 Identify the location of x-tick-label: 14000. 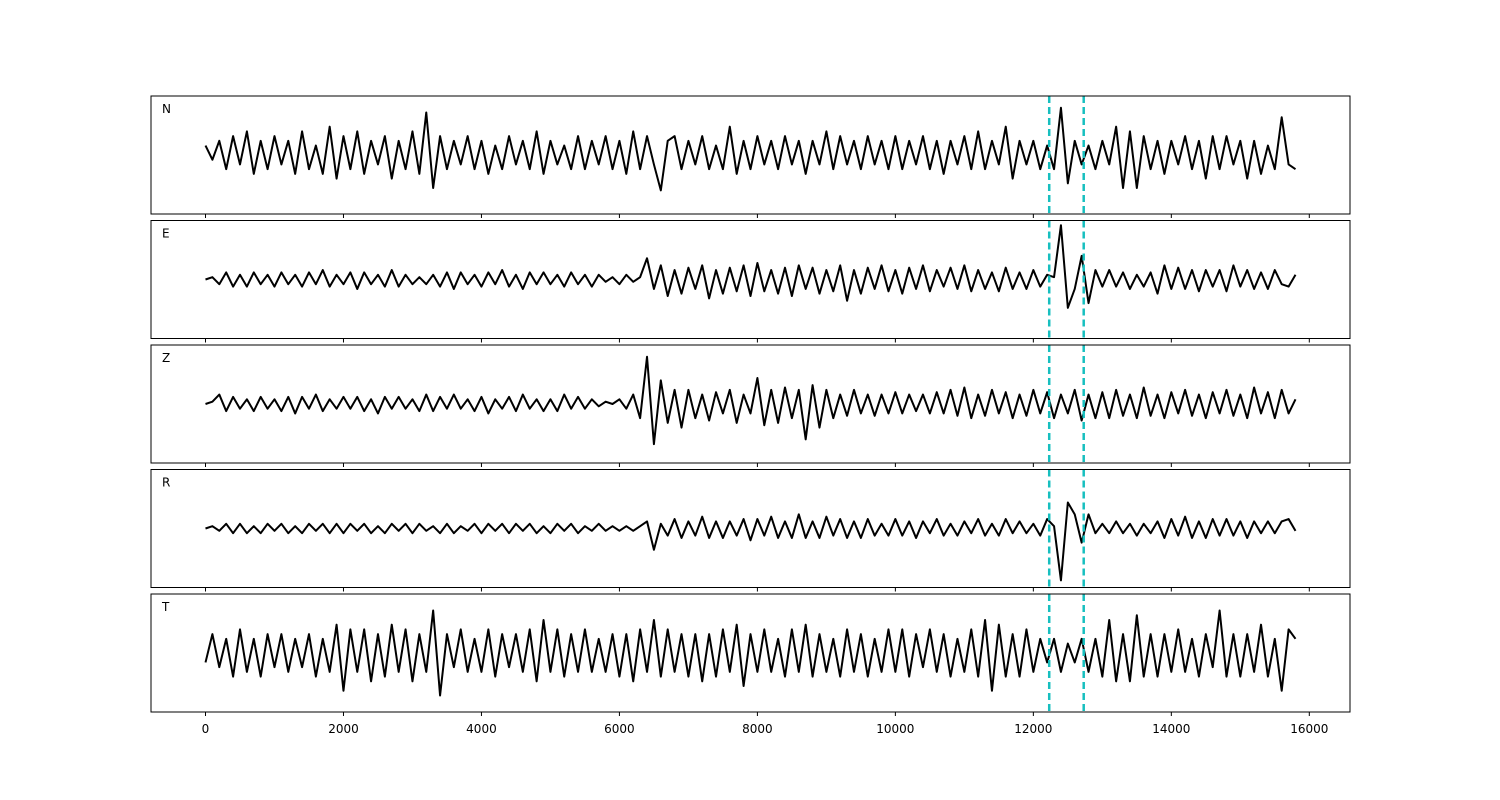
(1171, 729).